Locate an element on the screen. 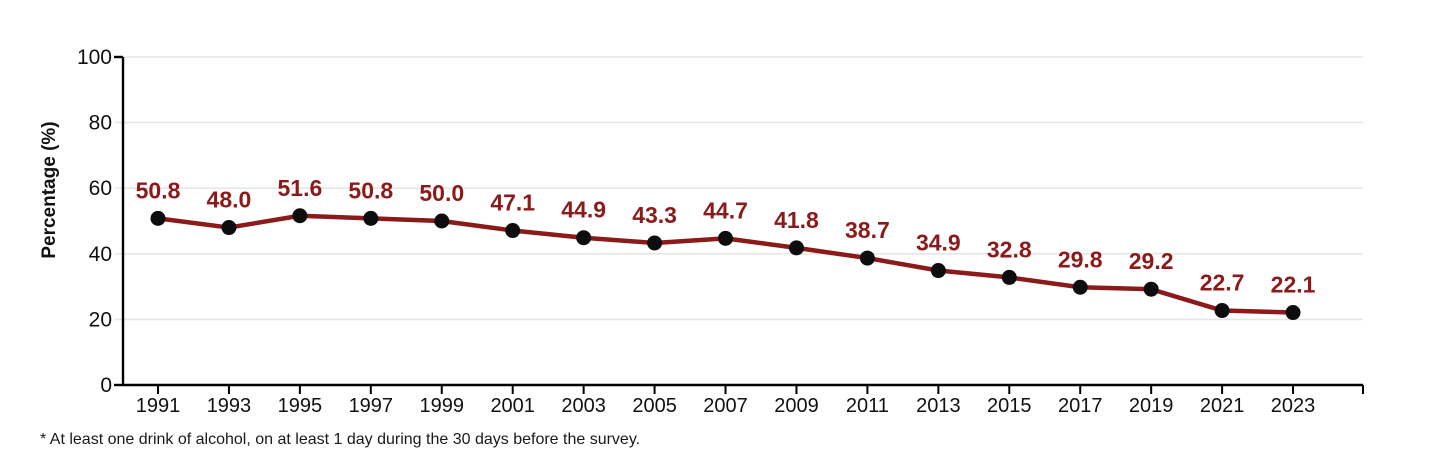  x-tick-label: 2017 is located at coordinates (1080, 406).